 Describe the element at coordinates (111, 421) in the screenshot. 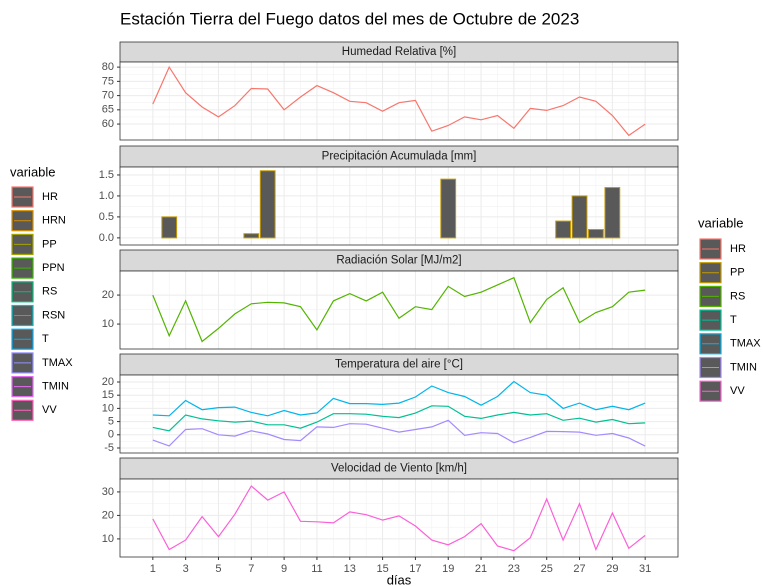

I see `y-tick-label: 5` at that location.